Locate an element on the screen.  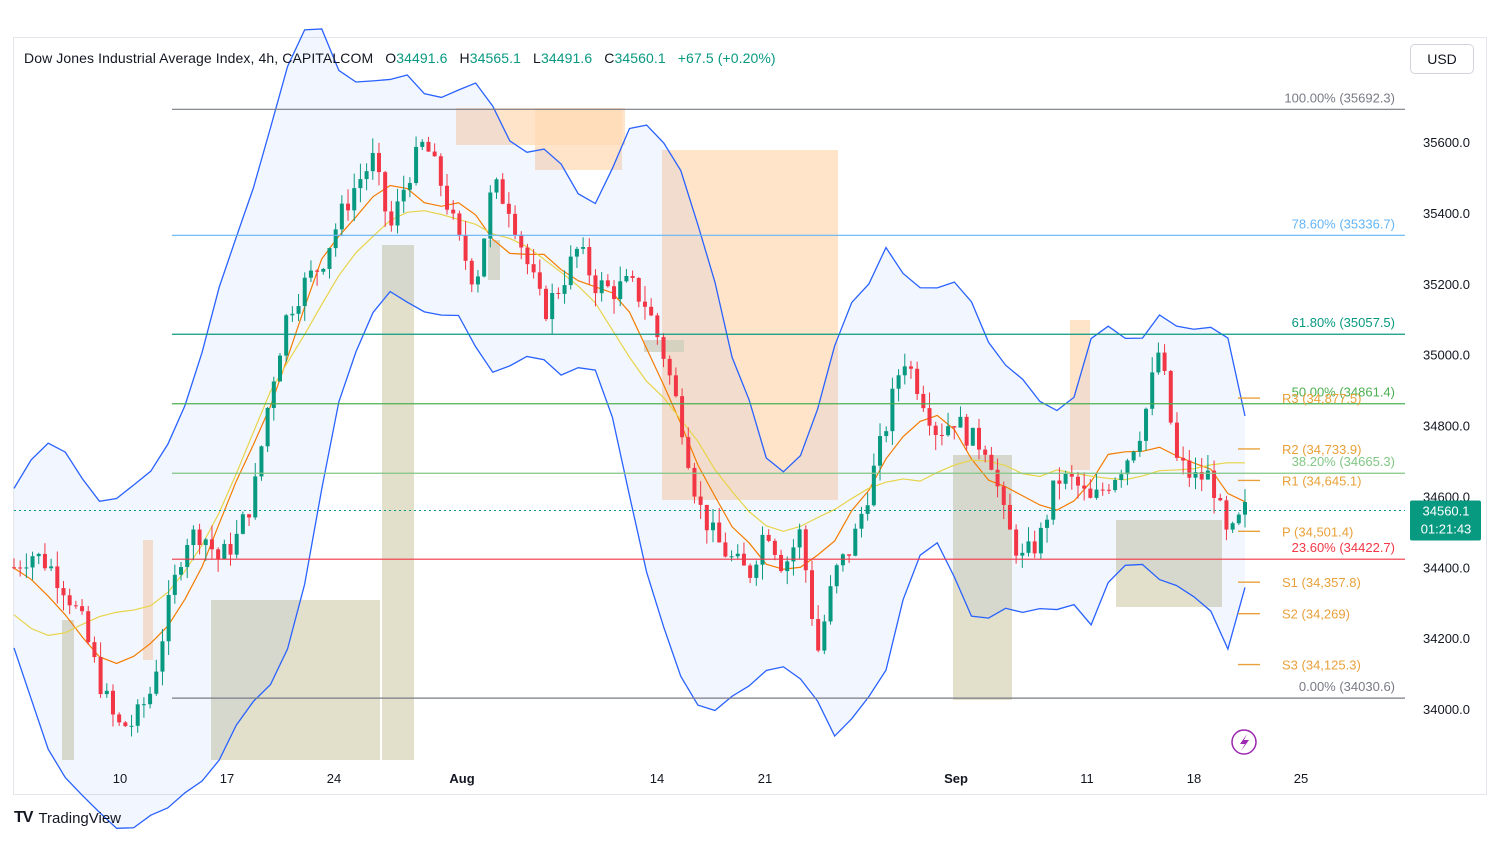
x-axis-tick-label: Sep is located at coordinates (956, 778).